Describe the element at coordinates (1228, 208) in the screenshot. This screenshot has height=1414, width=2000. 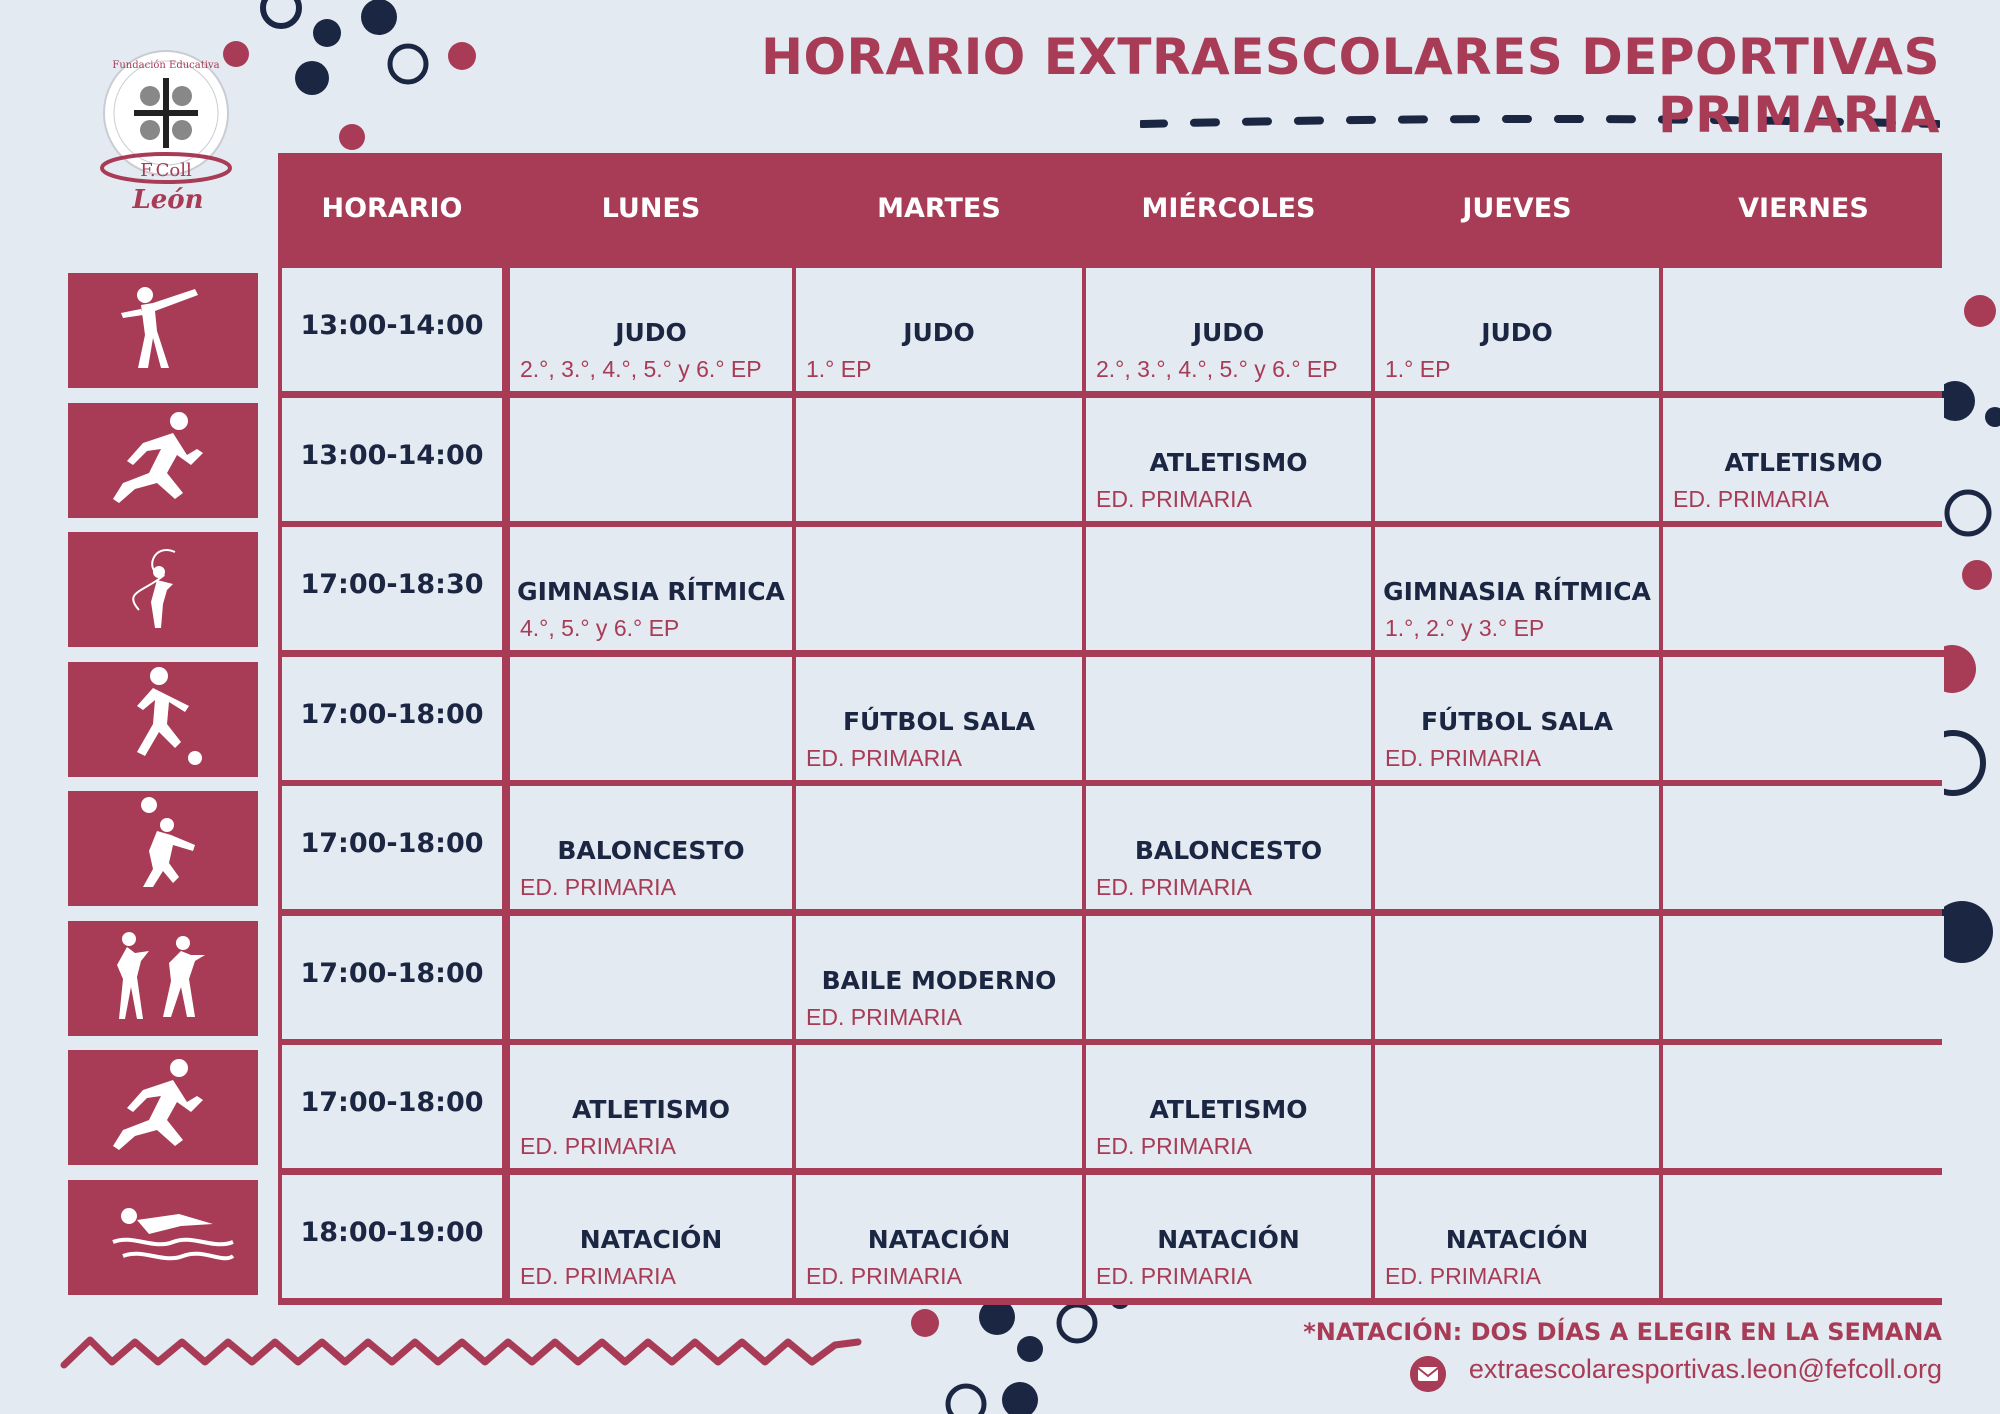
I see `header-3: MIÉRCOLES` at that location.